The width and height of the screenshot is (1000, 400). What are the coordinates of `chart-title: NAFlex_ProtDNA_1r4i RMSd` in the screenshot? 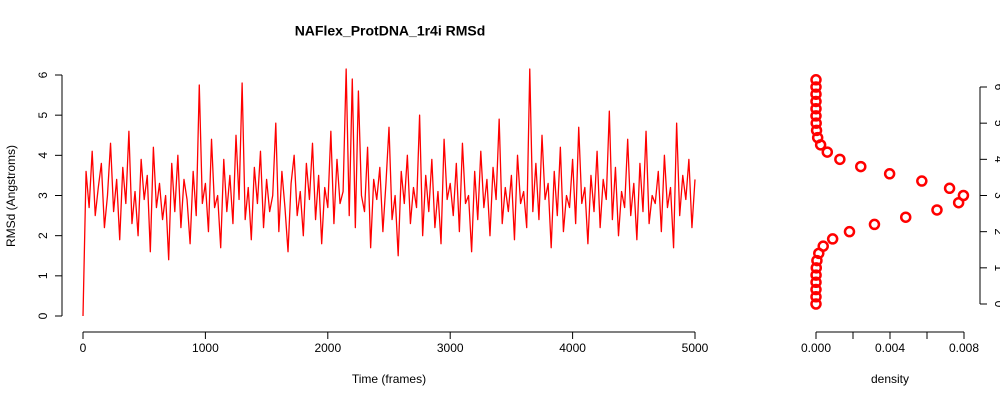 It's located at (390, 31).